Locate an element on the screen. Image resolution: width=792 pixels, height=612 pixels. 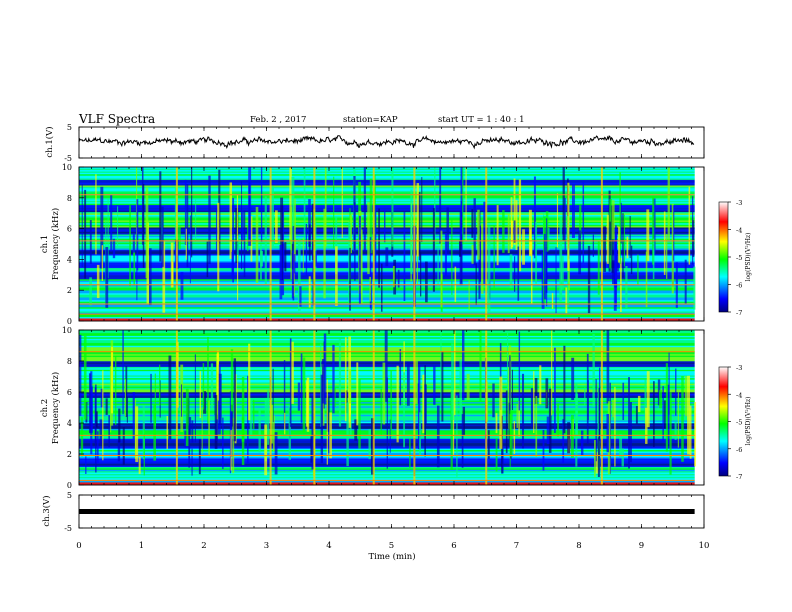
ch1-spec-colorbar-tick-label: -7 is located at coordinates (739, 313).